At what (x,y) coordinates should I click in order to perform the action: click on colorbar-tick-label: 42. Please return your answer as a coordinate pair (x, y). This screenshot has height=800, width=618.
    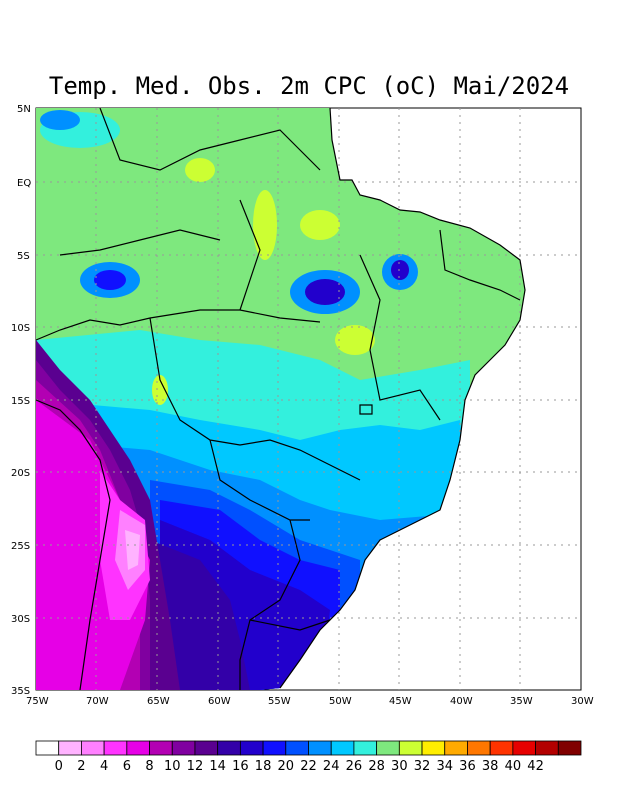
    Looking at the image, I should click on (535, 766).